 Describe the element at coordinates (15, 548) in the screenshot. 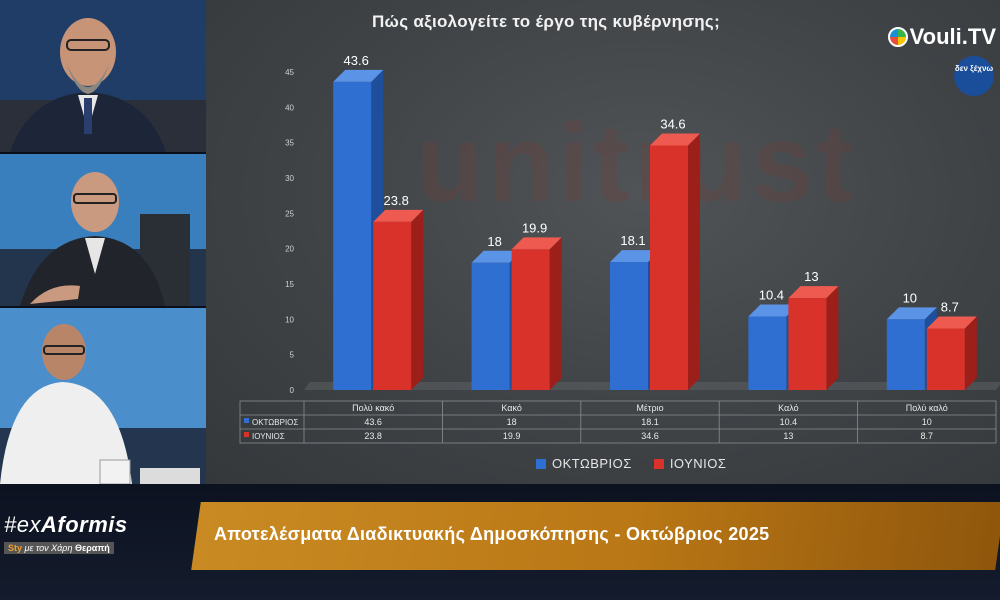

I see `show-sub-tag: Sty` at that location.